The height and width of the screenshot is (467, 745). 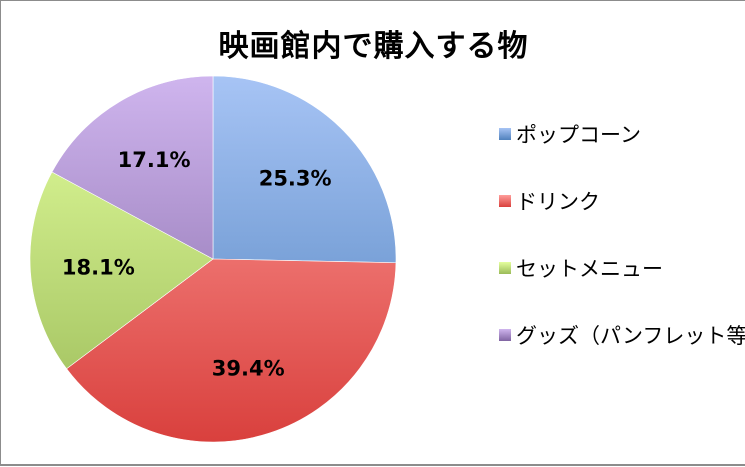 I want to click on legend-swatch-goods, so click(x=505, y=335).